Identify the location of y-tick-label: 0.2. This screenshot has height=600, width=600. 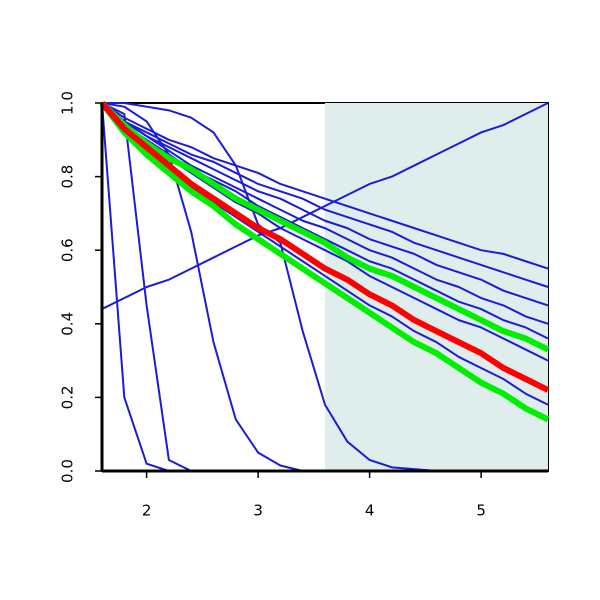
(68, 397).